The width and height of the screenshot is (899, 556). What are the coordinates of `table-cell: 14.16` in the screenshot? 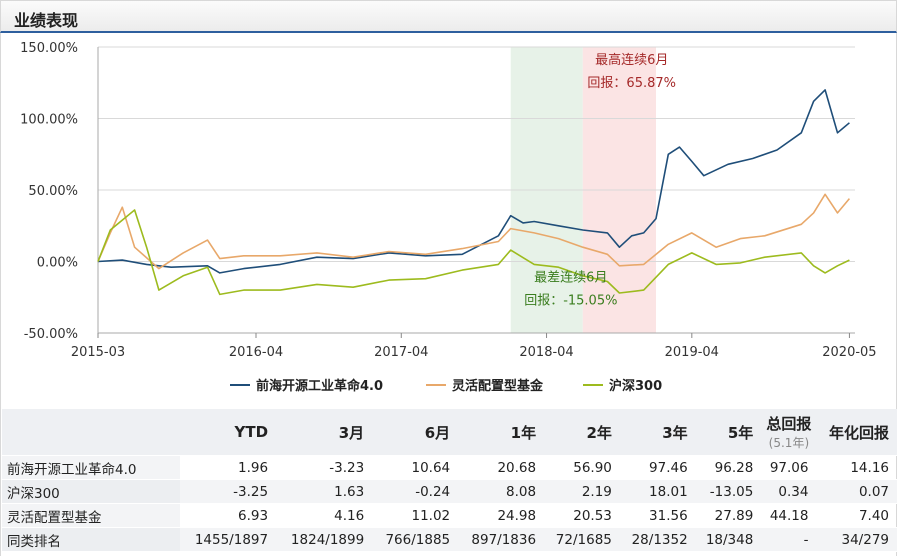 It's located at (856, 467).